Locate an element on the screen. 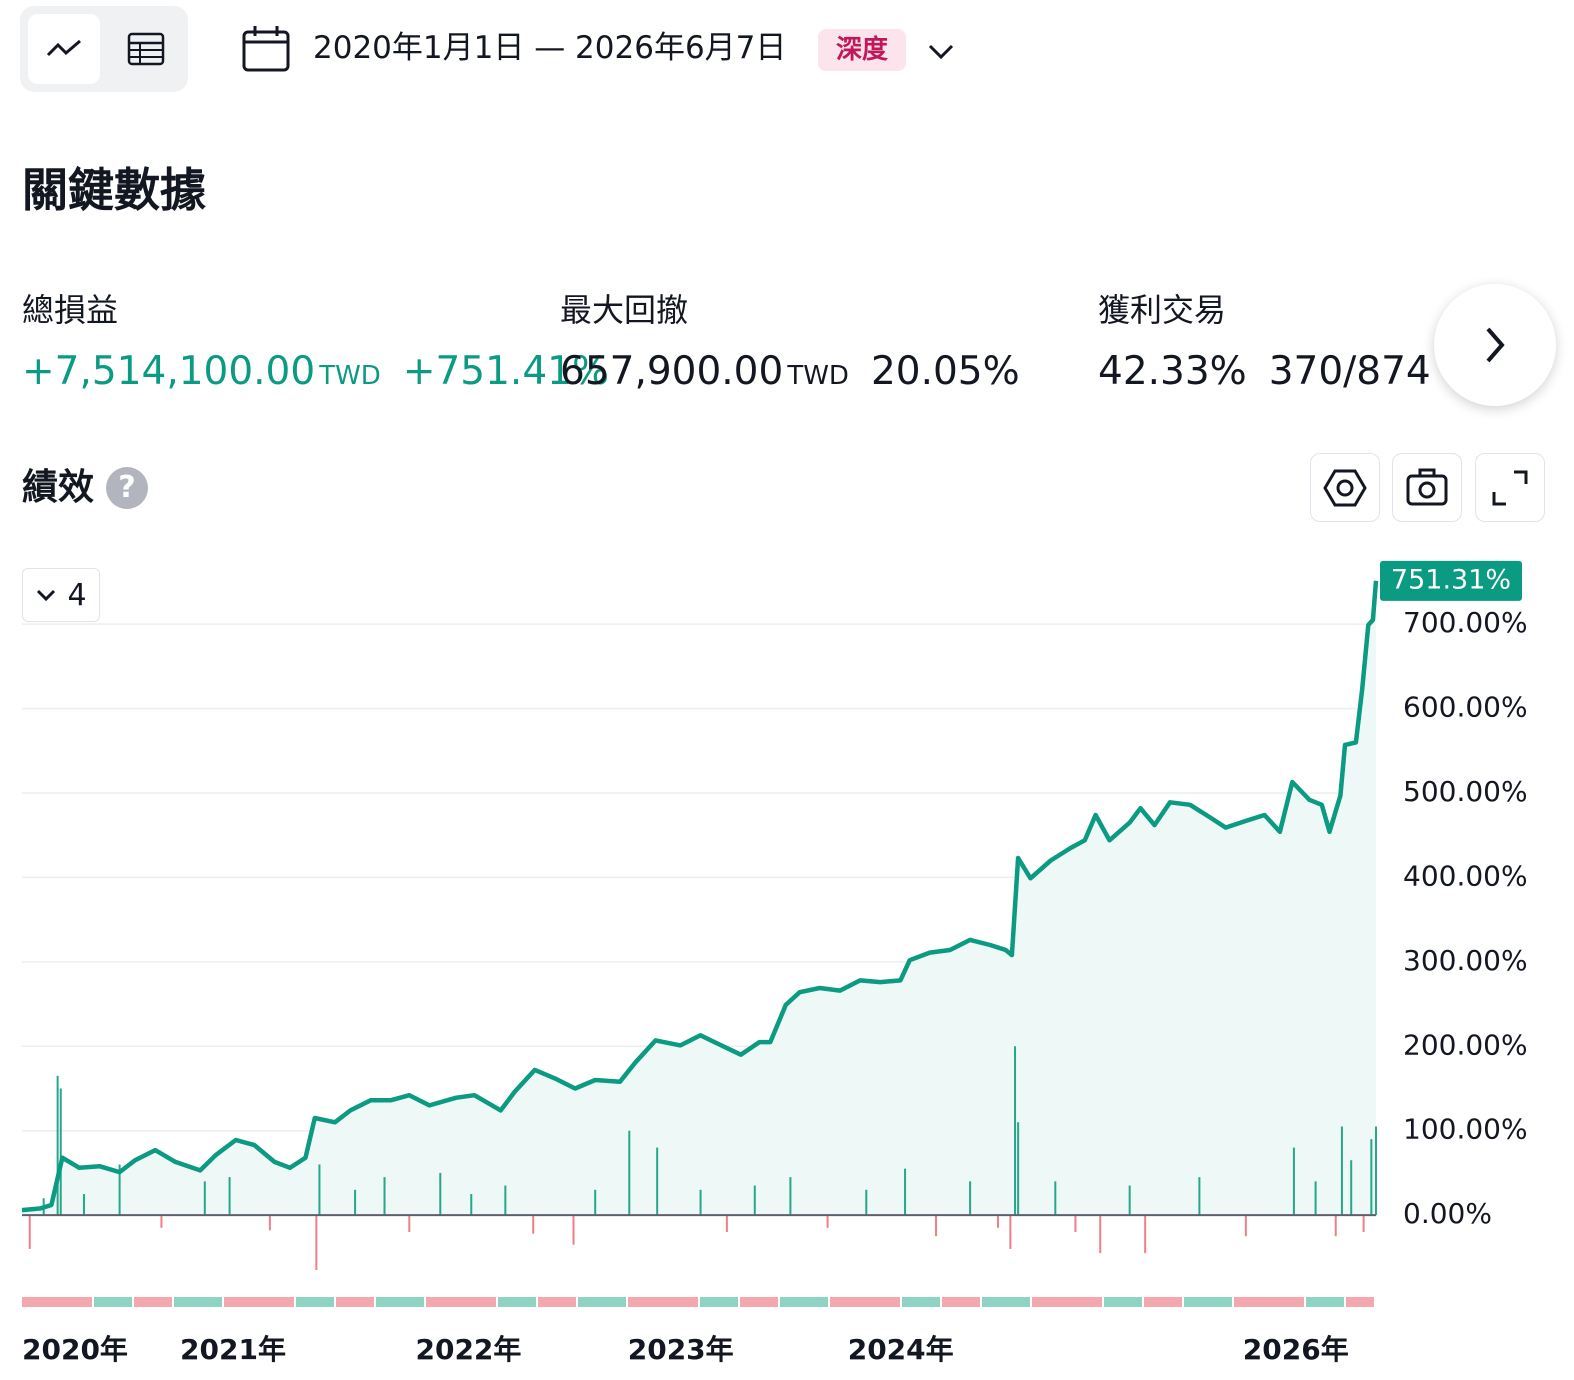 This screenshot has width=1574, height=1380. stat-label: 總損益 is located at coordinates (70, 310).